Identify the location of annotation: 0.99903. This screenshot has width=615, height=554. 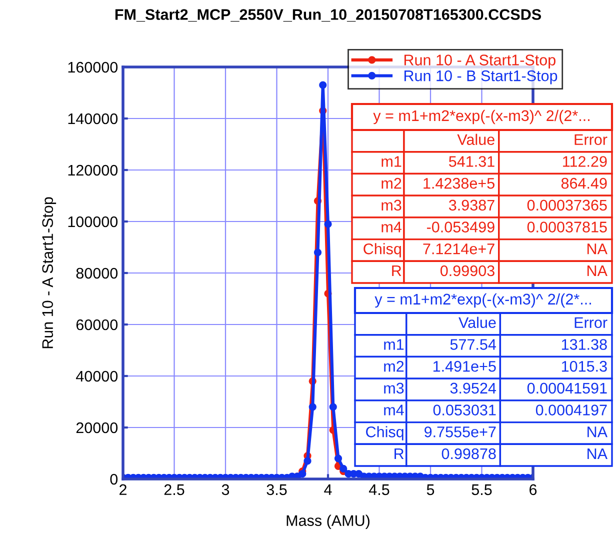
(467, 270).